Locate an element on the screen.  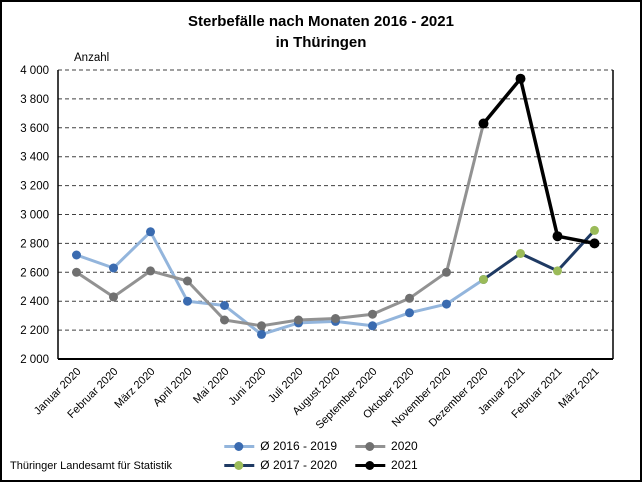
legend-label: 2020 is located at coordinates (404, 446).